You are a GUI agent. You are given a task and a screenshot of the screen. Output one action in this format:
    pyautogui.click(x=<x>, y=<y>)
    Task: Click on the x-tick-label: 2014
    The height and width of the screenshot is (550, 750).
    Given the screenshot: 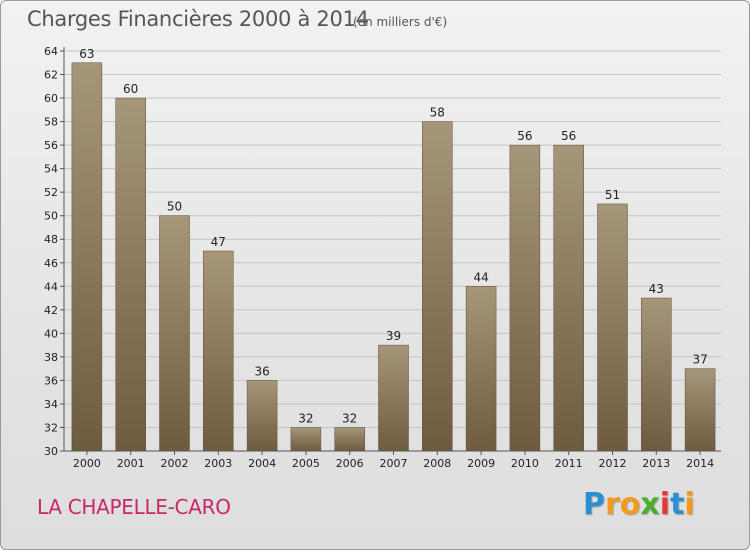 What is the action you would take?
    pyautogui.click(x=700, y=463)
    